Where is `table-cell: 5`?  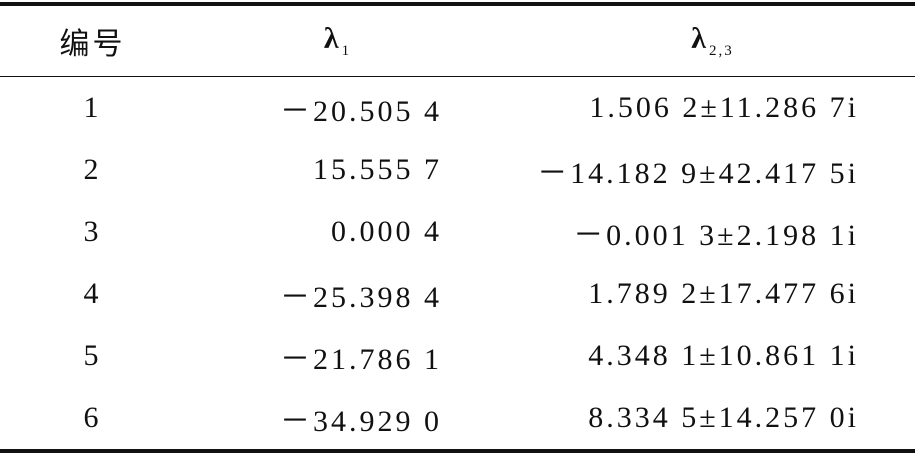 table-cell: 5 is located at coordinates (92, 355).